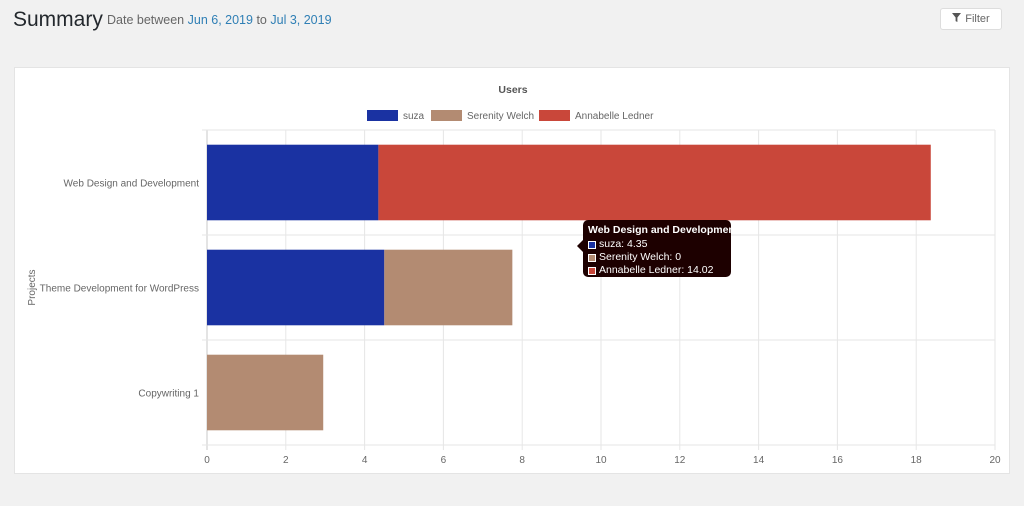 This screenshot has height=506, width=1024. Describe the element at coordinates (657, 244) in the screenshot. I see `tooltip-row: suza: 4.35` at that location.